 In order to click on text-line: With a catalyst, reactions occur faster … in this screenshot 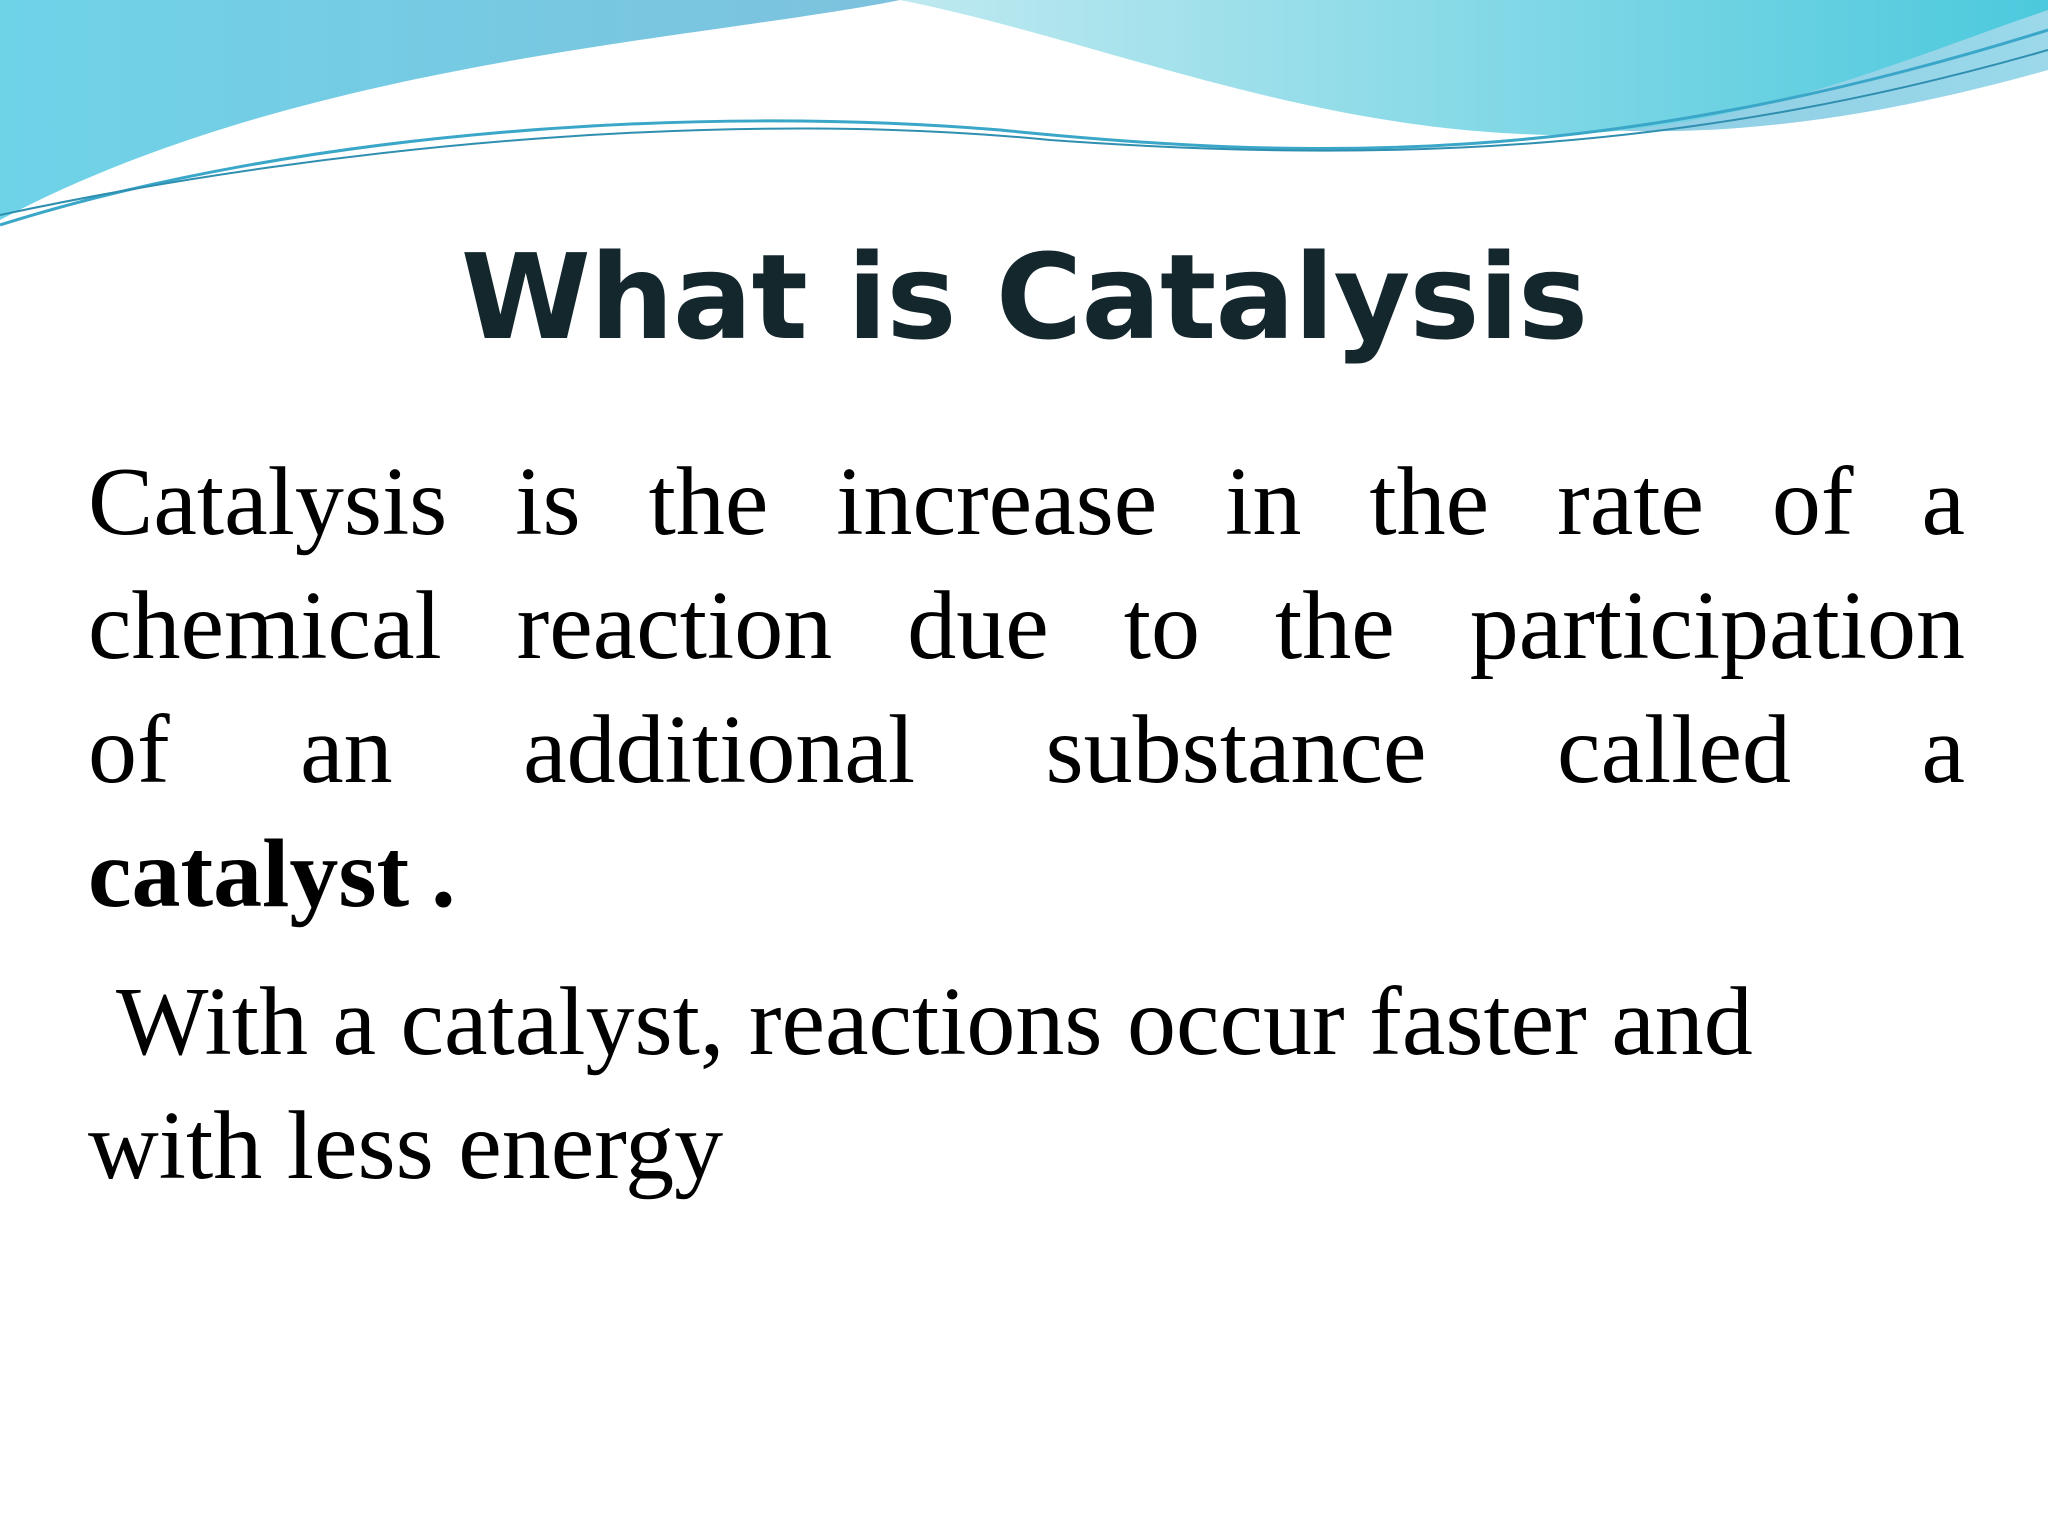, I will do `click(934, 1022)`.